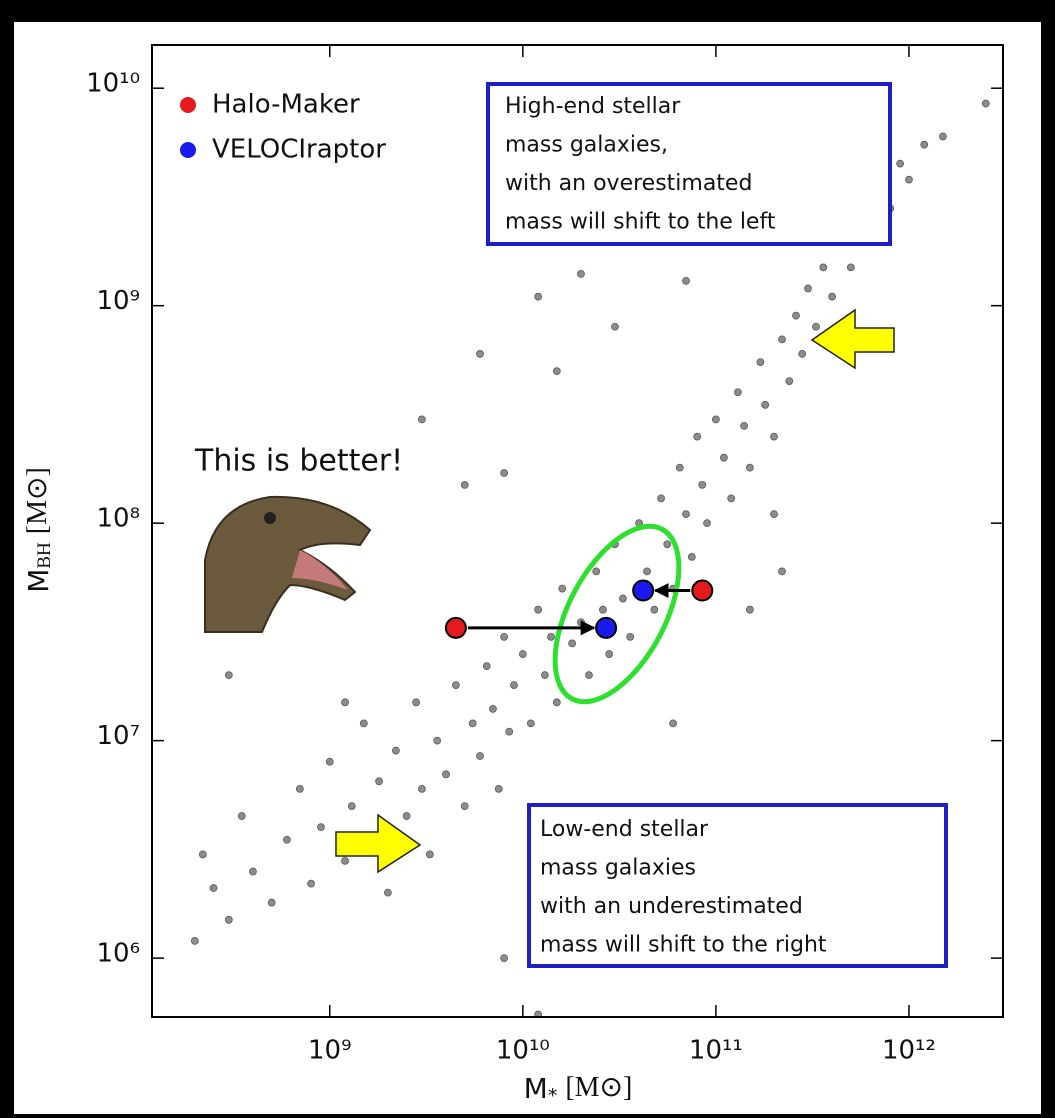  I want to click on yellow-arrow-right, so click(378, 843).